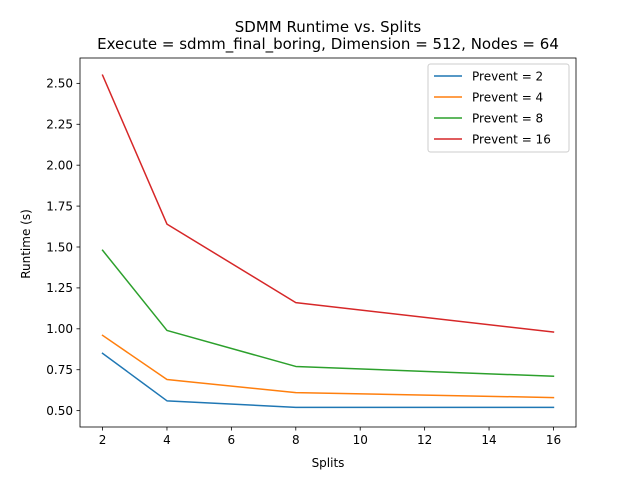 Image resolution: width=640 pixels, height=480 pixels. Describe the element at coordinates (59, 125) in the screenshot. I see `y-tick-label: 2.25` at that location.